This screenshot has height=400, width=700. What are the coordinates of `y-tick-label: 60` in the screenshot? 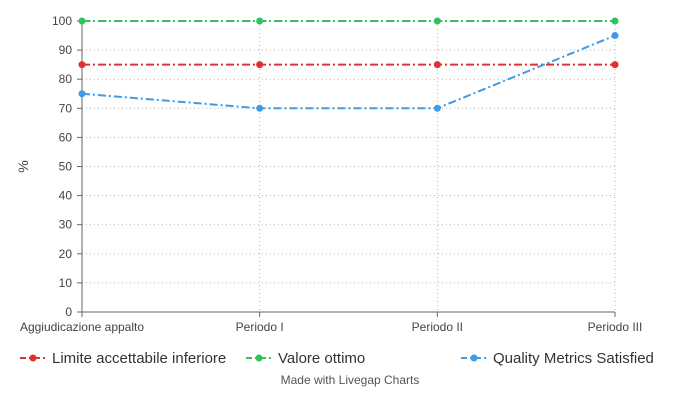 It's located at (66, 137).